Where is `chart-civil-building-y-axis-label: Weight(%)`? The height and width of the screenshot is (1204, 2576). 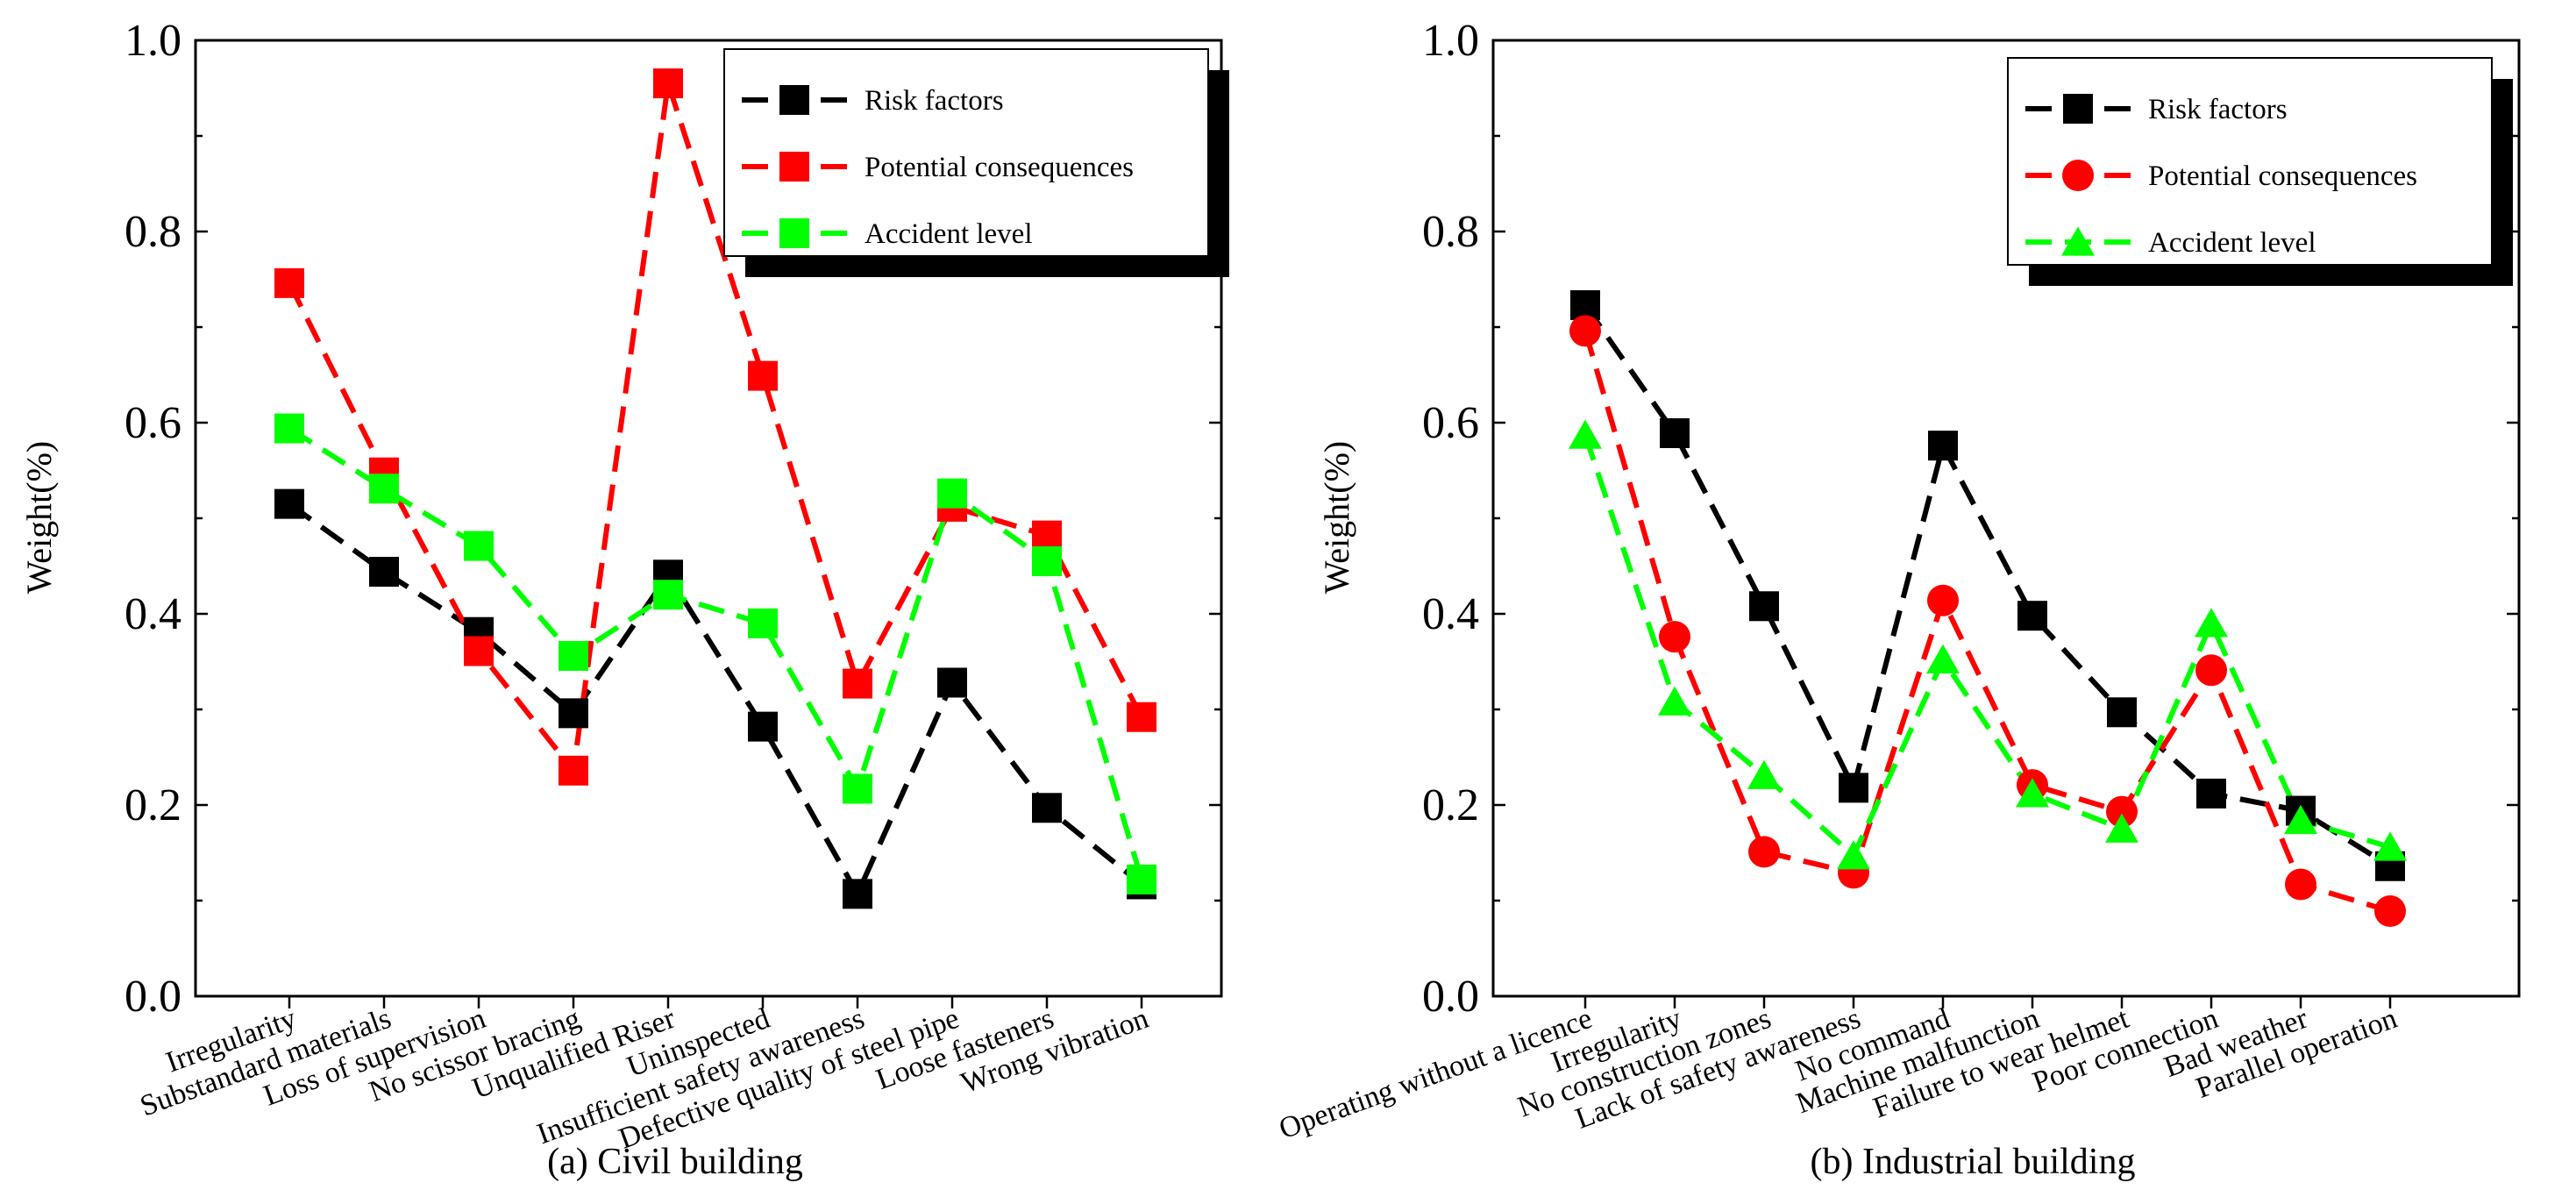
chart-civil-building-y-axis-label: Weight(%) is located at coordinates (39, 518).